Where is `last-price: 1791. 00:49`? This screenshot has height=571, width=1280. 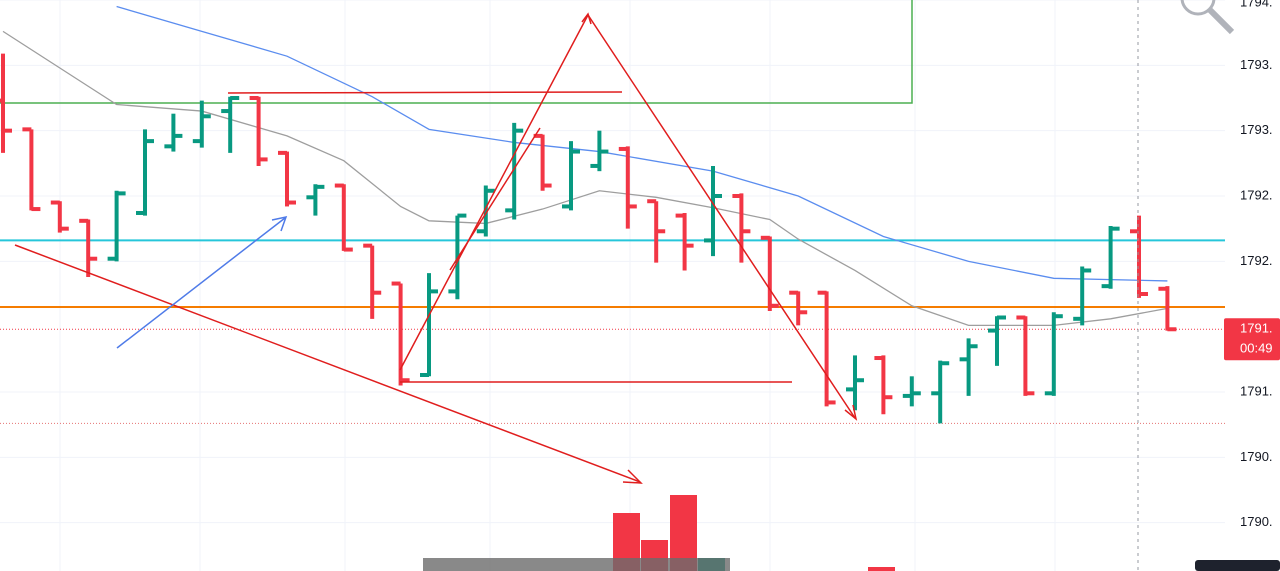 last-price: 1791. 00:49 is located at coordinates (1252, 339).